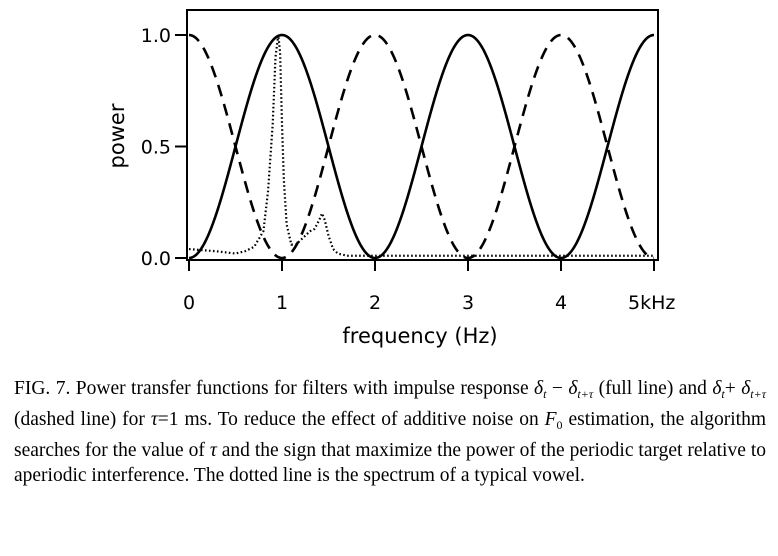 The width and height of the screenshot is (778, 556). What do you see at coordinates (419, 336) in the screenshot?
I see `x-axis-label: frequency (Hz)` at bounding box center [419, 336].